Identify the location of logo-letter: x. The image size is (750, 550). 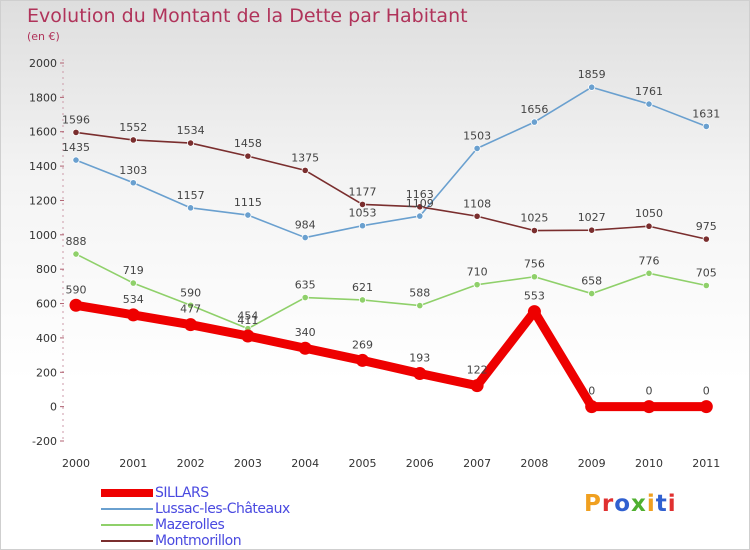
(639, 504).